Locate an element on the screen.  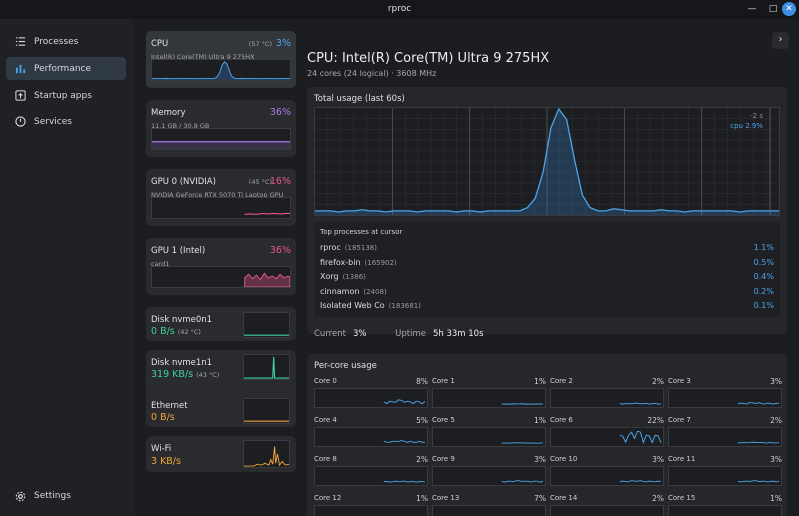
device-card-memory: Memory 36% 11.1 GB / 30.8 GB is located at coordinates (221, 128).